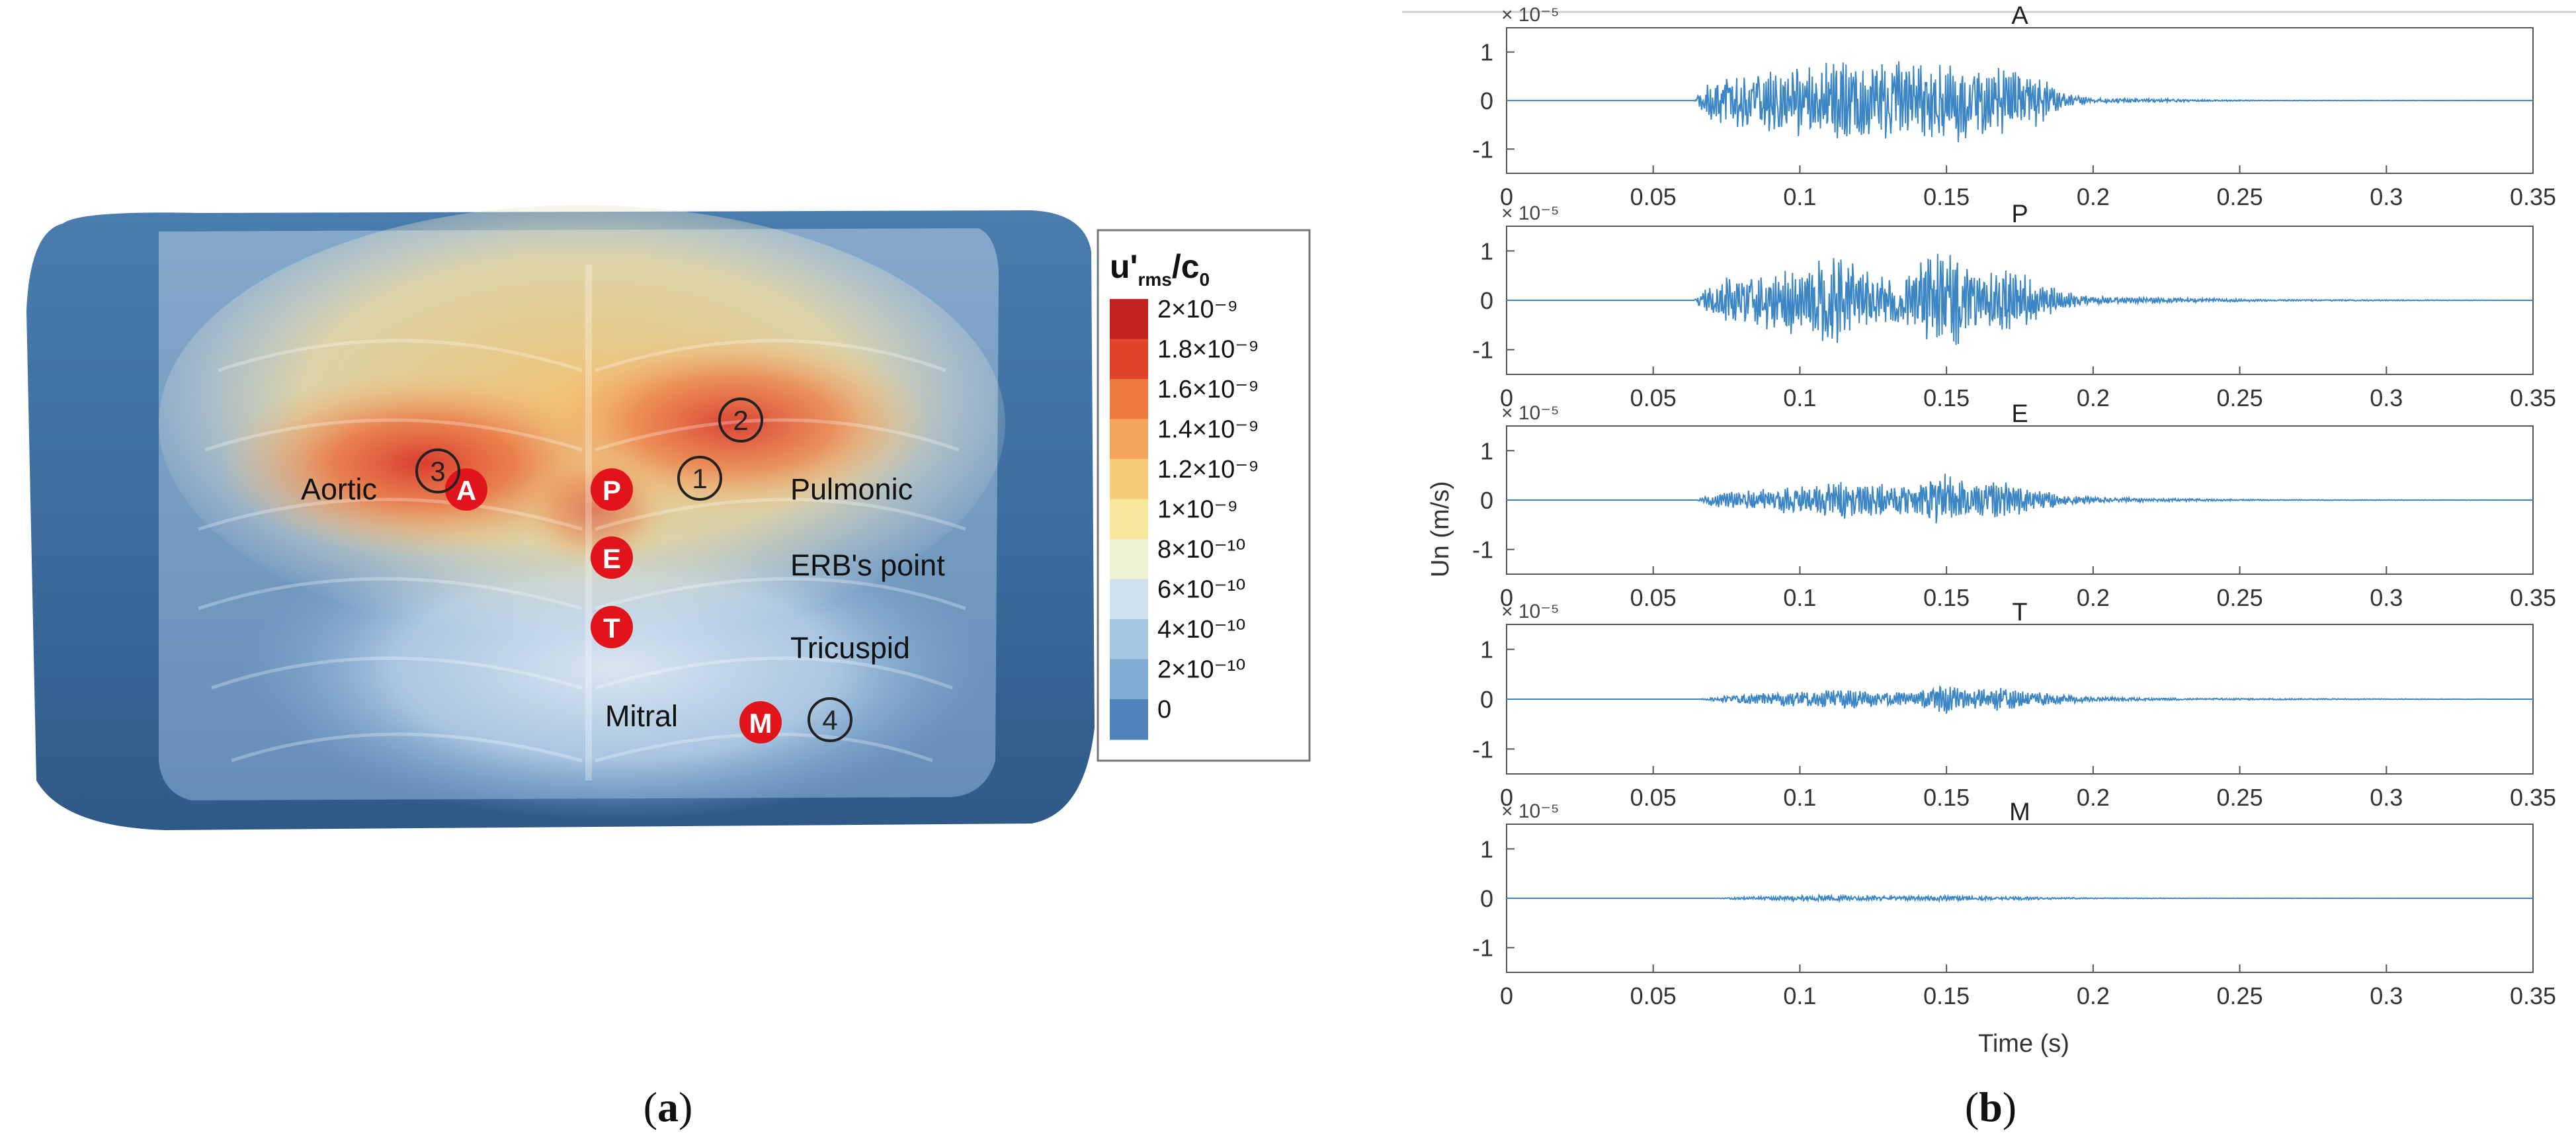 The height and width of the screenshot is (1145, 2576). Describe the element at coordinates (1799, 798) in the screenshot. I see `subplot-t-xlabel-2: 0.1` at that location.